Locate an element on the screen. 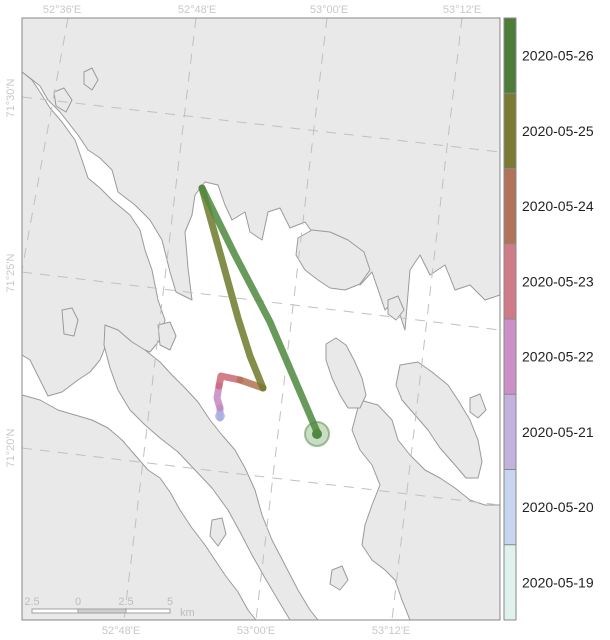  bottom-tick-label: 53°00'E is located at coordinates (256, 631).